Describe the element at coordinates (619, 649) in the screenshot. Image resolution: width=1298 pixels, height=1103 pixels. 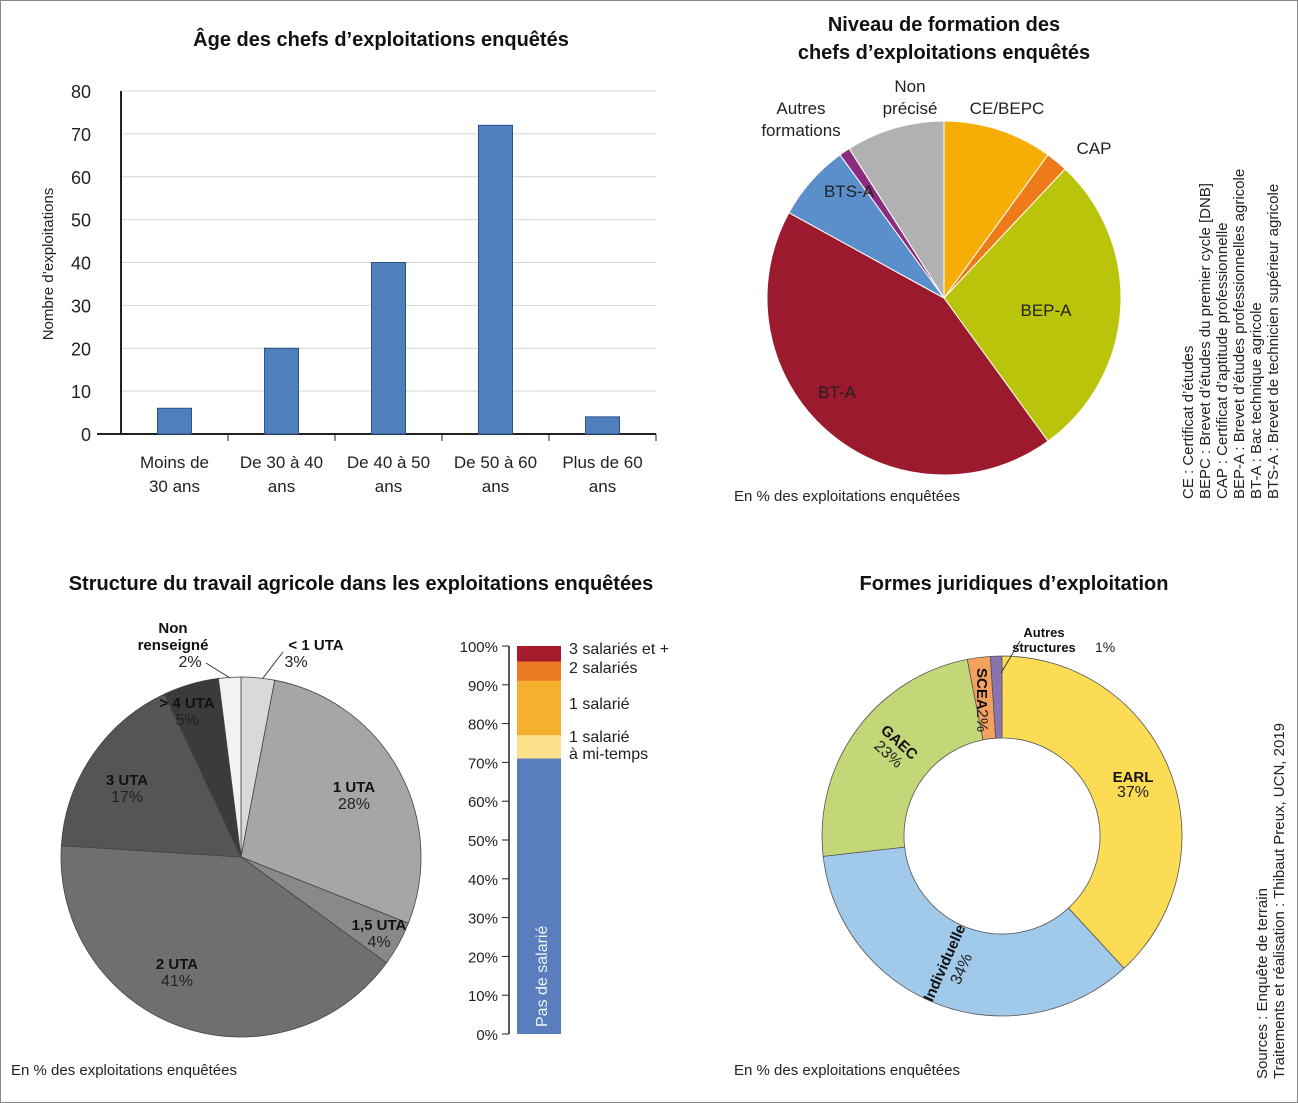
I see `stack-segment-label: 3 salariés et +` at that location.